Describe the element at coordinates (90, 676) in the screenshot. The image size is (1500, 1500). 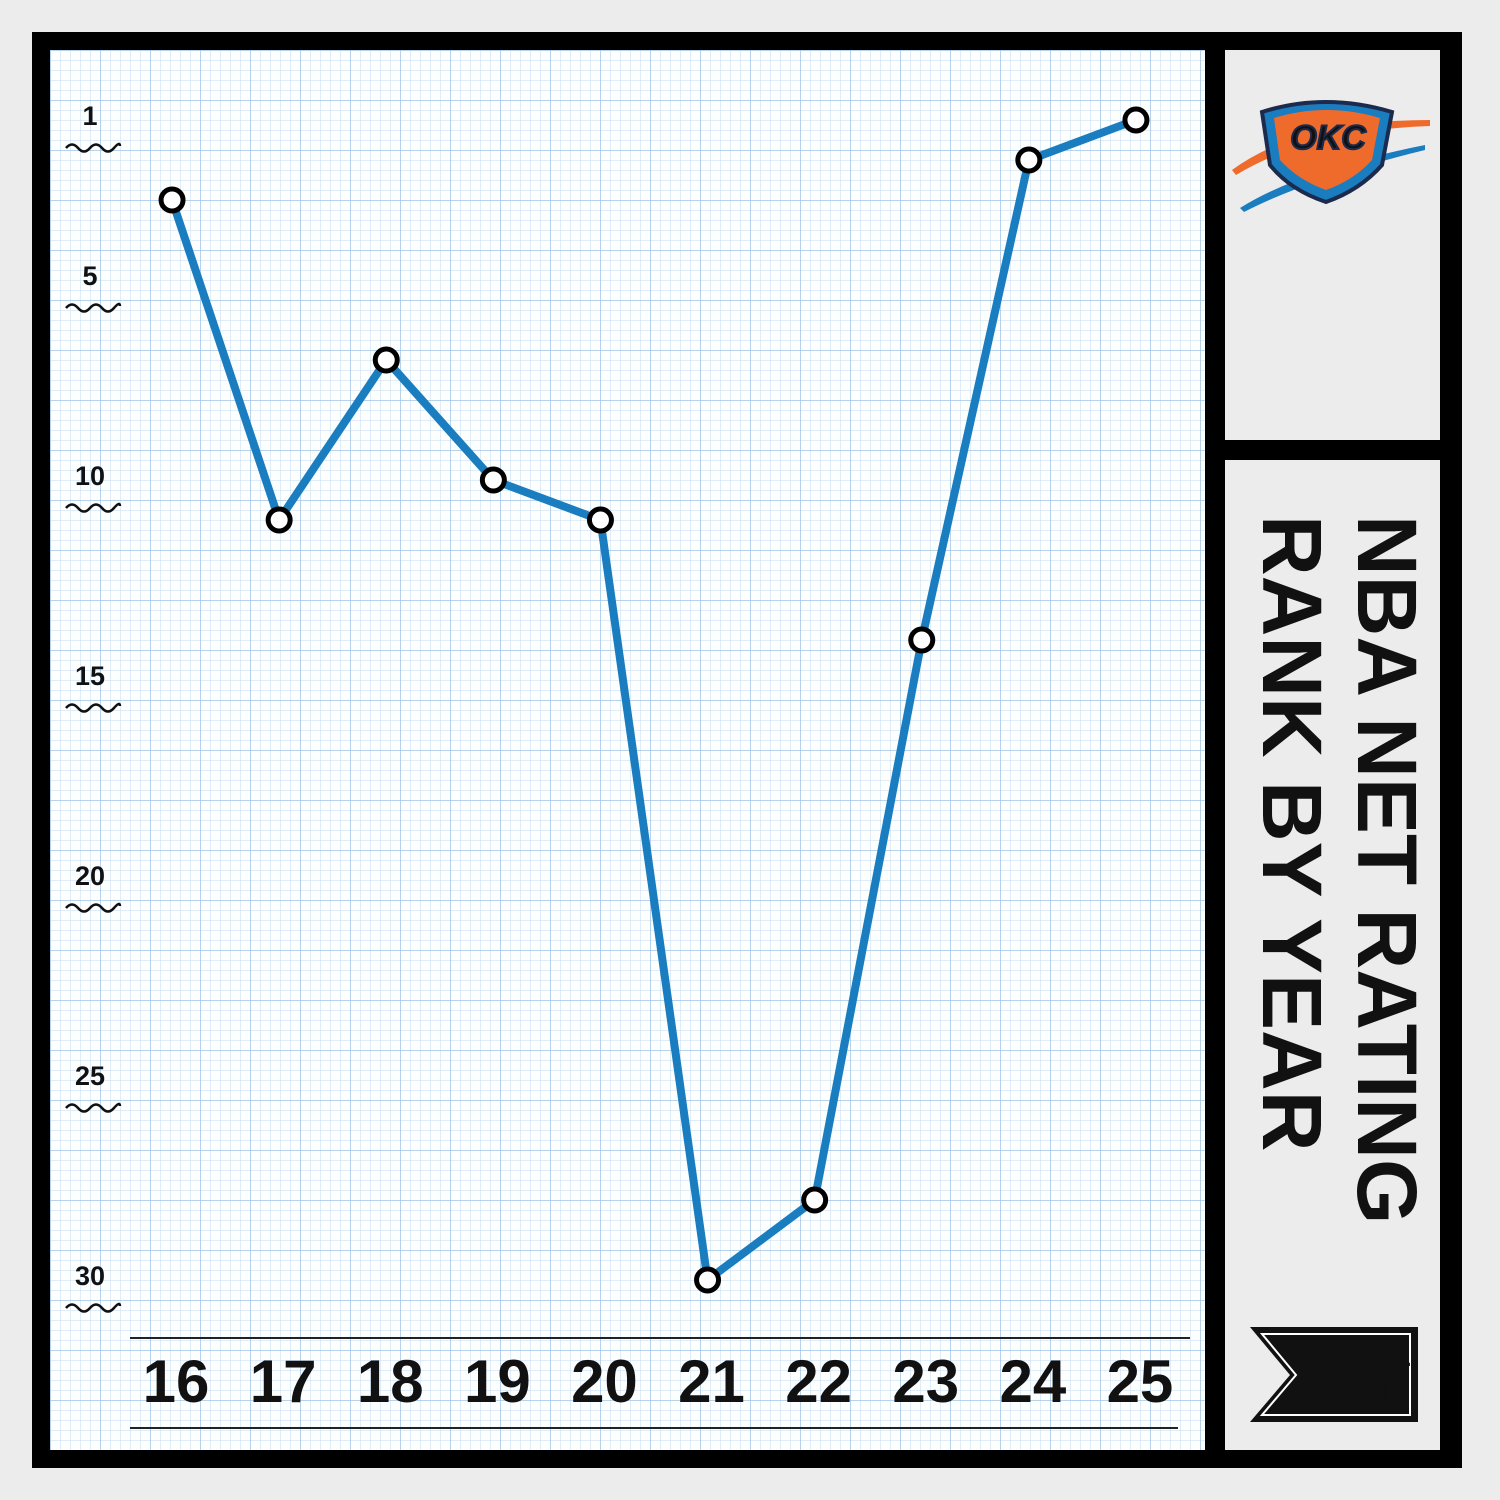
I see `y-tick-label: 15` at that location.